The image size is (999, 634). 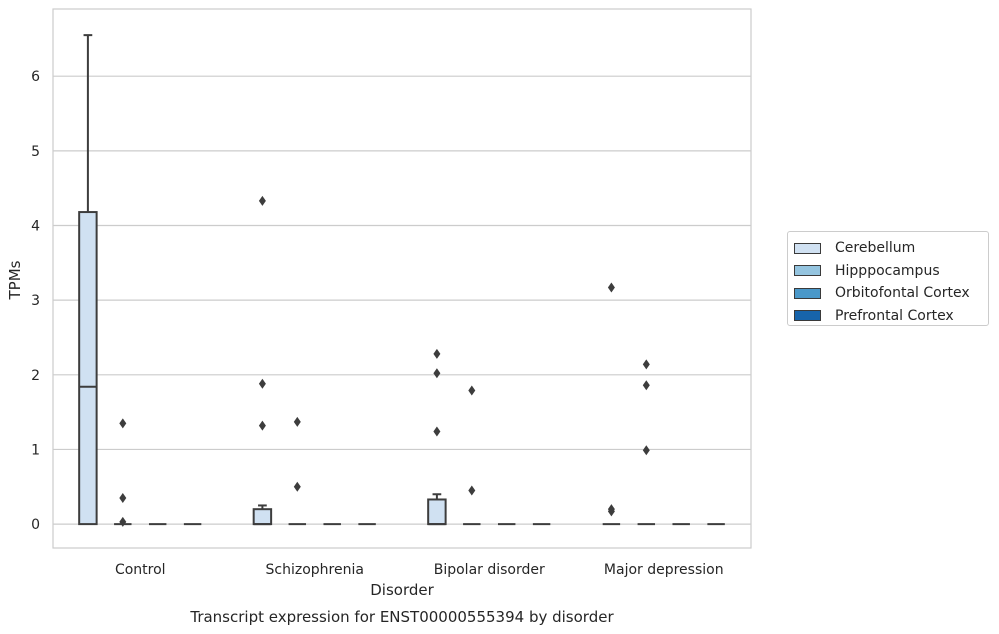 I want to click on legend-item: Hipppocampus, so click(x=891, y=271).